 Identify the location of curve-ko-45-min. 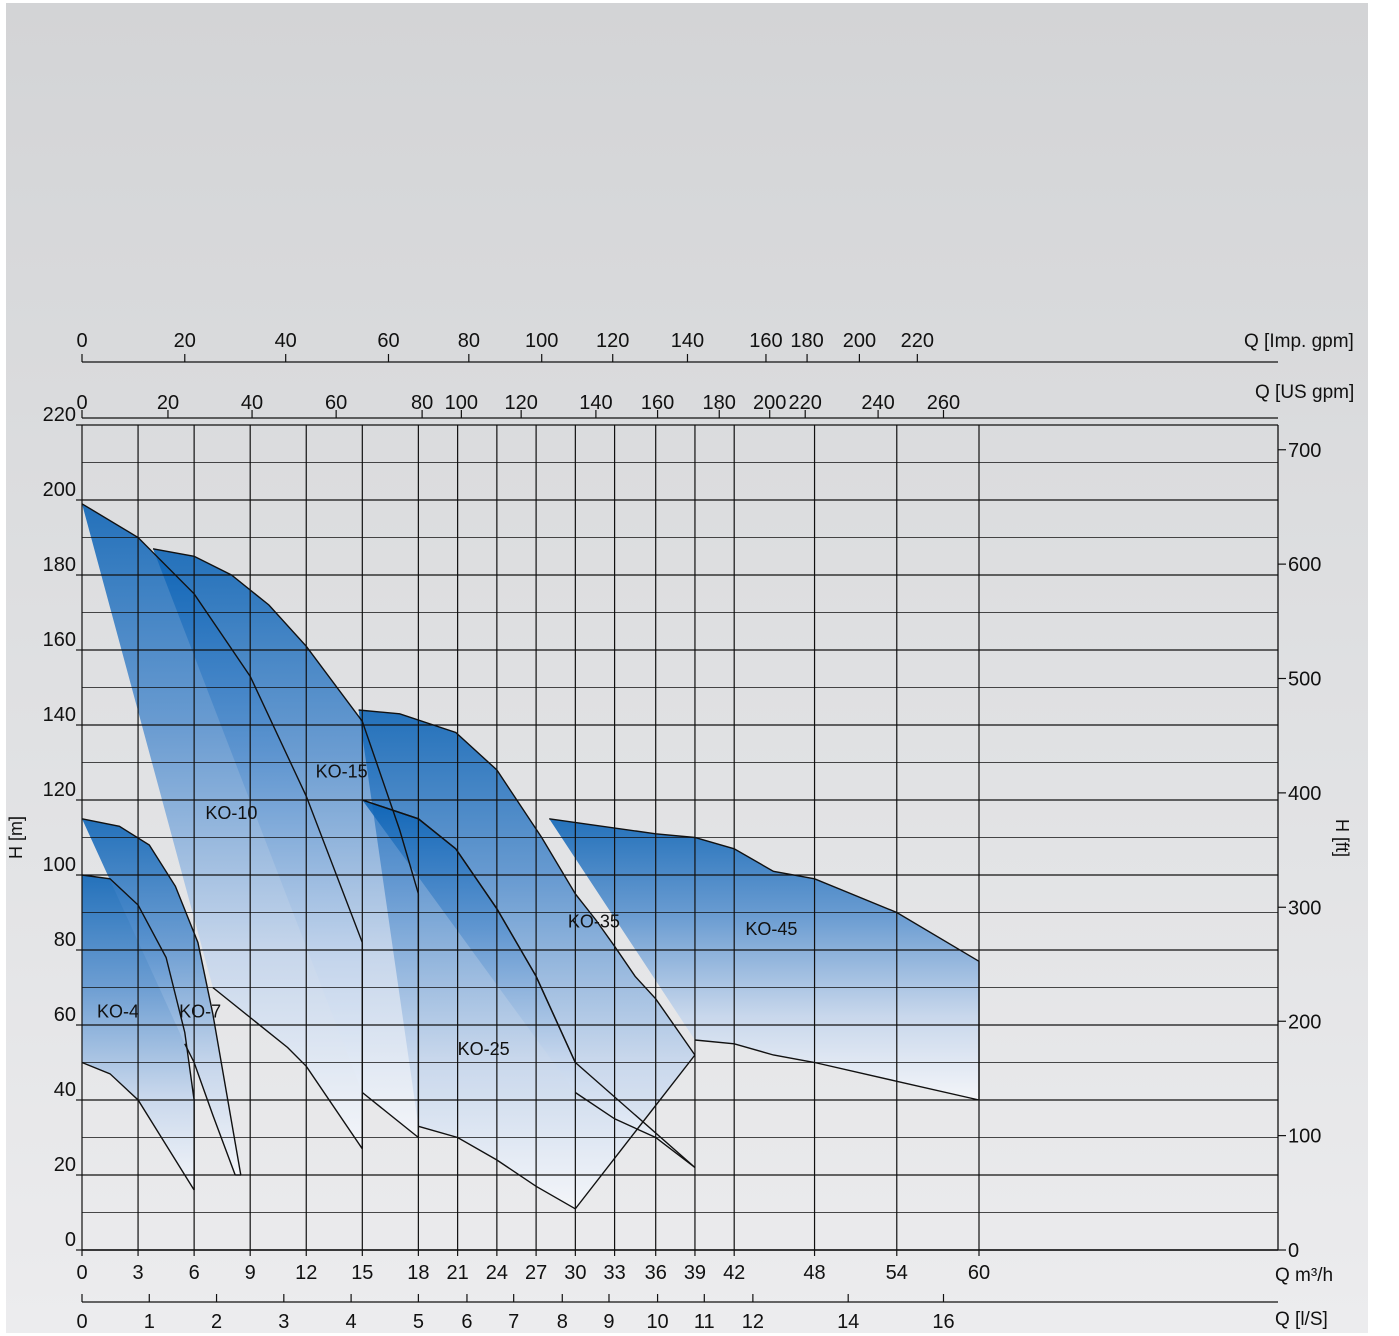
(837, 1070).